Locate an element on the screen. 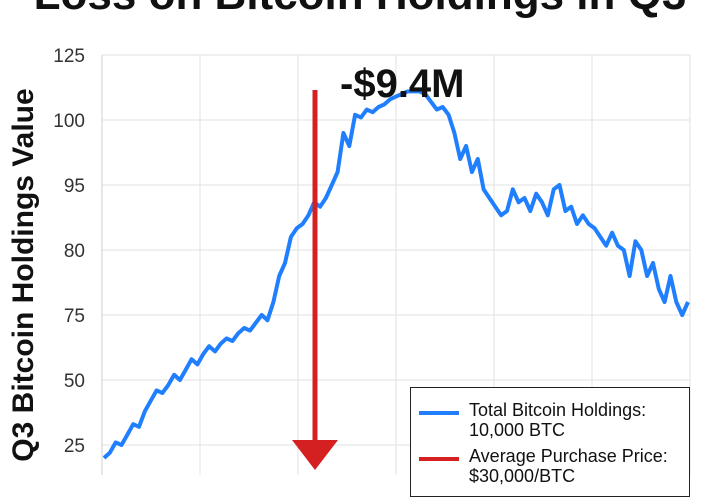 The width and height of the screenshot is (720, 497). legend-item-purchase-price: Average Purchase Price: $30,000/BTC is located at coordinates (549, 466).